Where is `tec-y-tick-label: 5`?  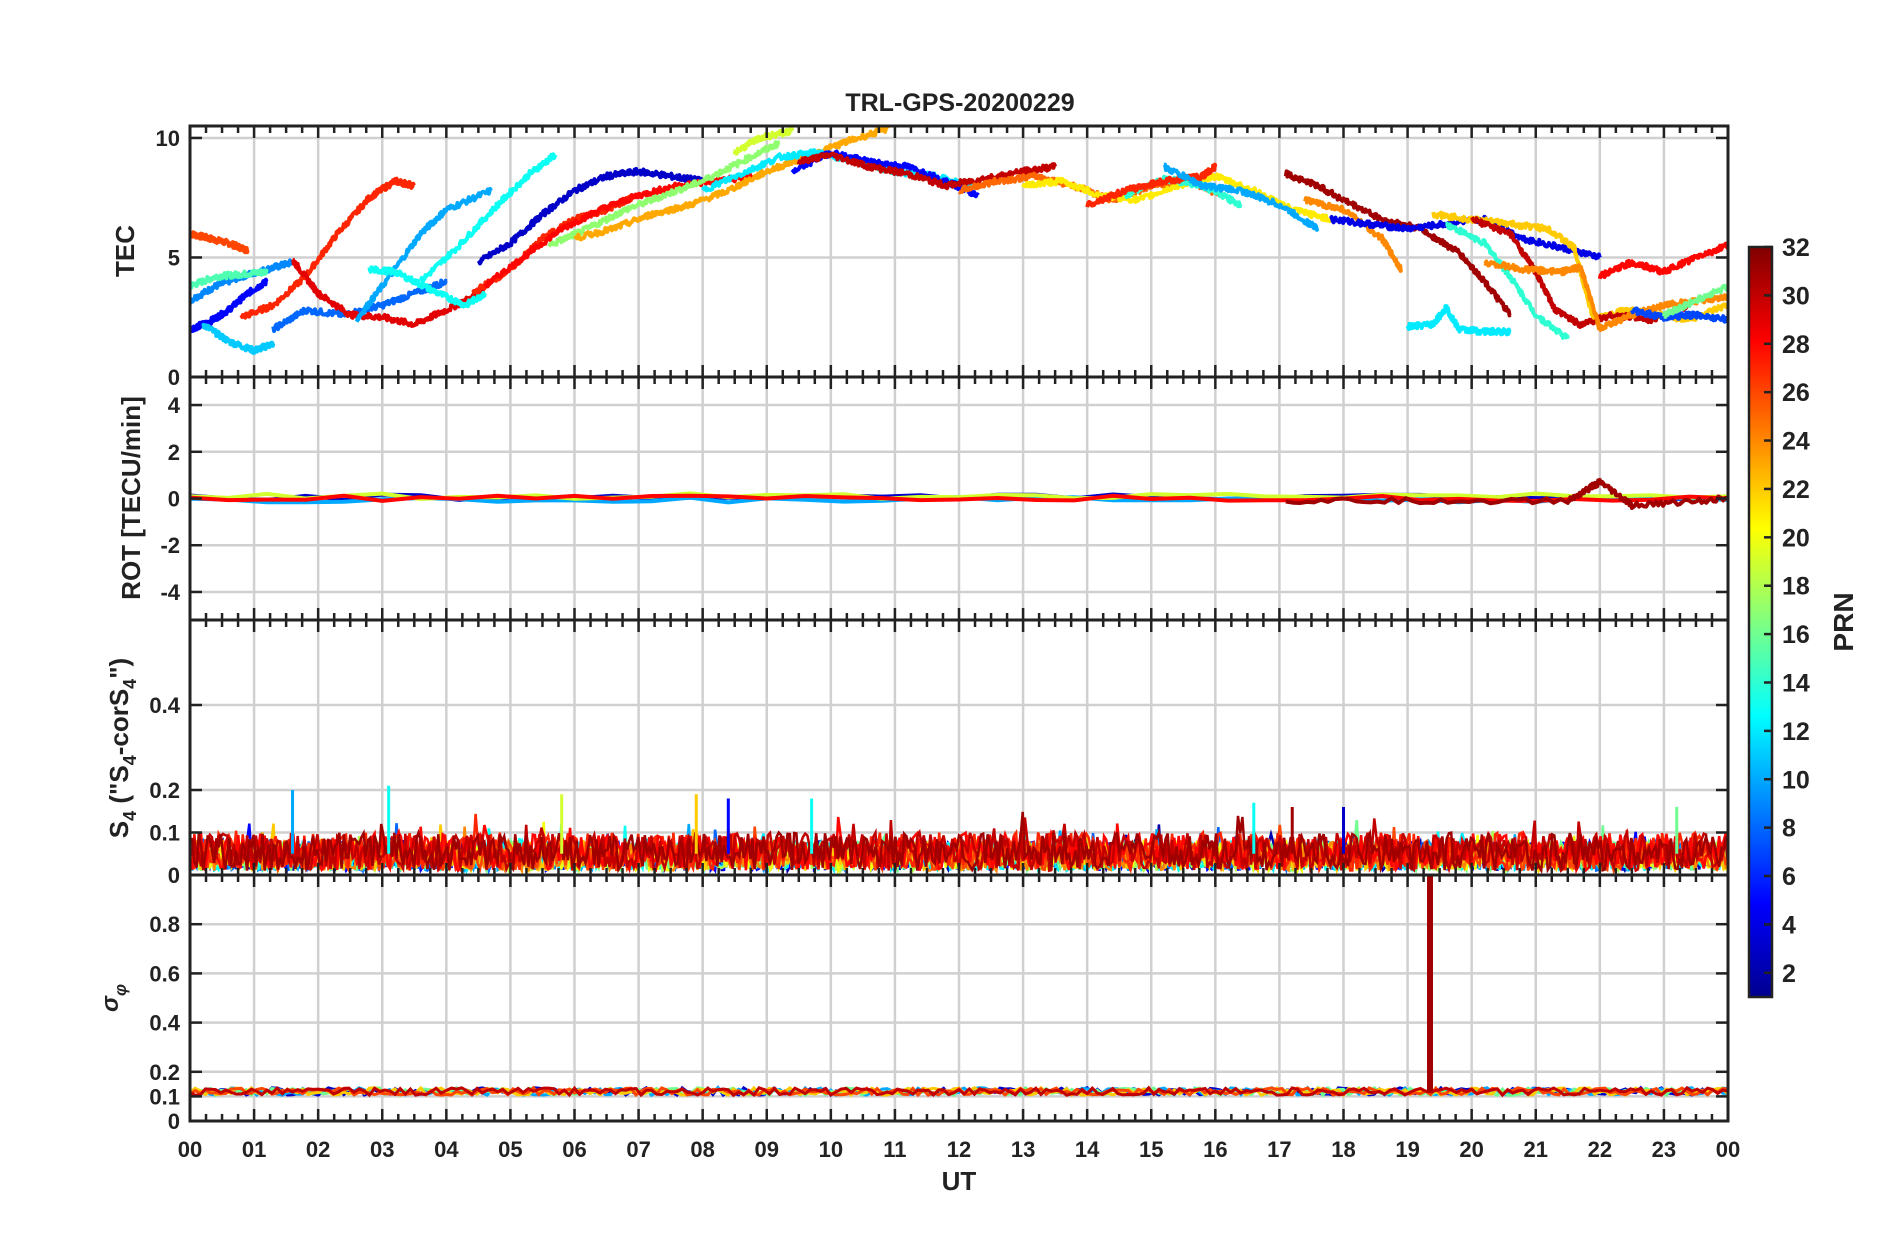 tec-y-tick-label: 5 is located at coordinates (174, 257).